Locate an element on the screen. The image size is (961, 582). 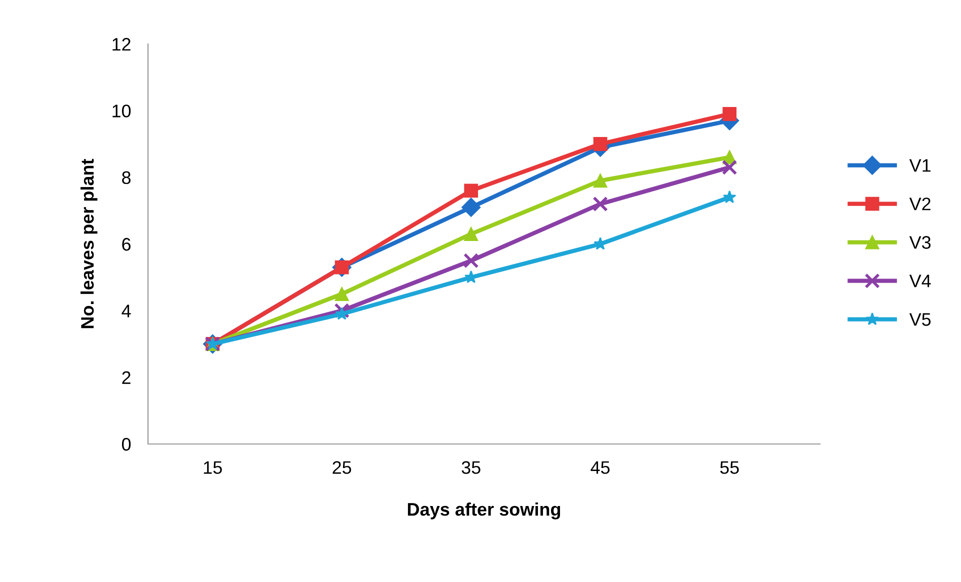
legend-label: V2 is located at coordinates (919, 204).